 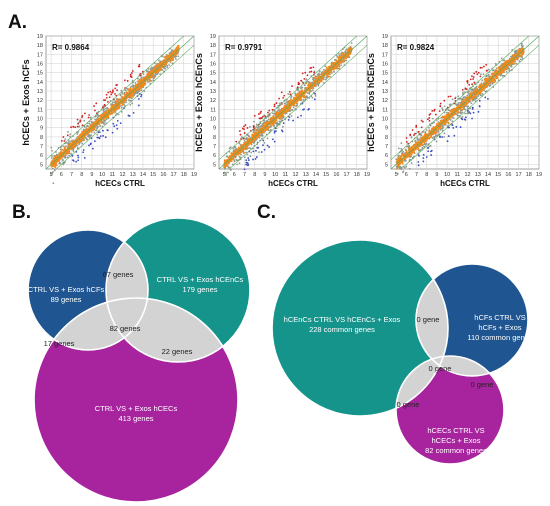 I want to click on correlation-annotation: R= 0.9791, so click(x=244, y=47).